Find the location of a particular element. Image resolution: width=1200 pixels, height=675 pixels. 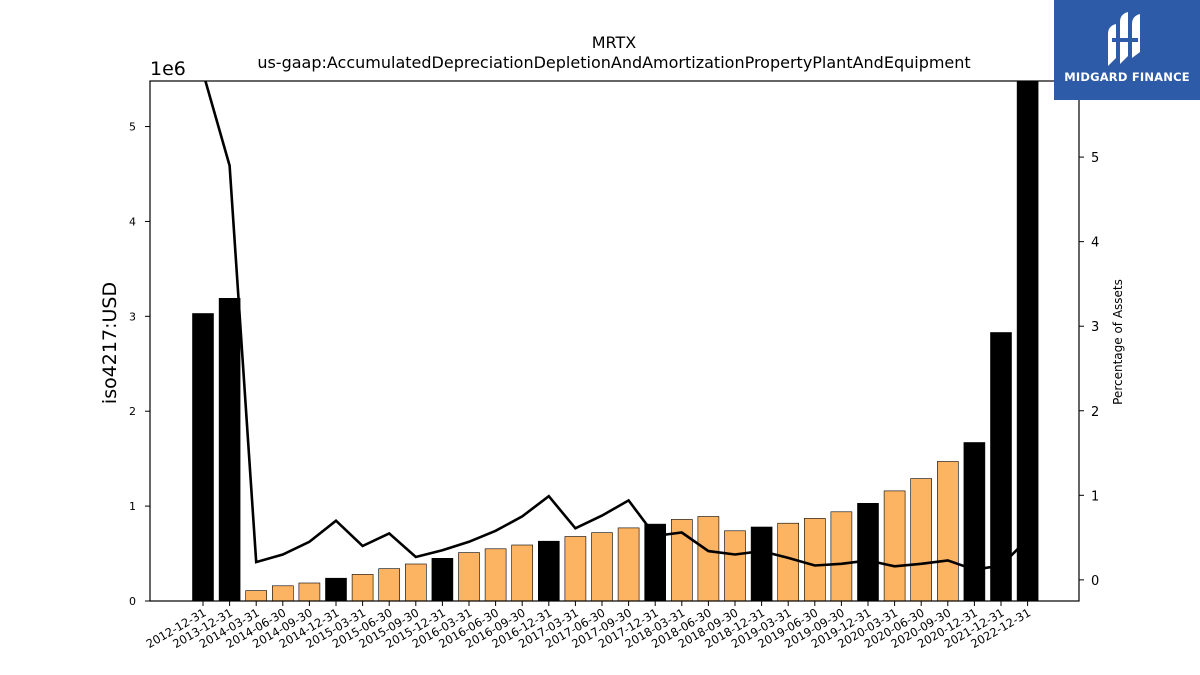

y-axis-label: iso4217:USD is located at coordinates (110, 343).